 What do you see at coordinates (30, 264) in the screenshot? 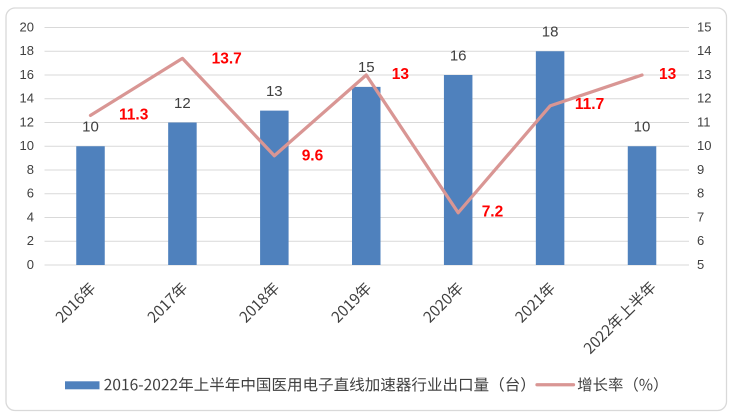
I see `svg-text: 0` at bounding box center [30, 264].